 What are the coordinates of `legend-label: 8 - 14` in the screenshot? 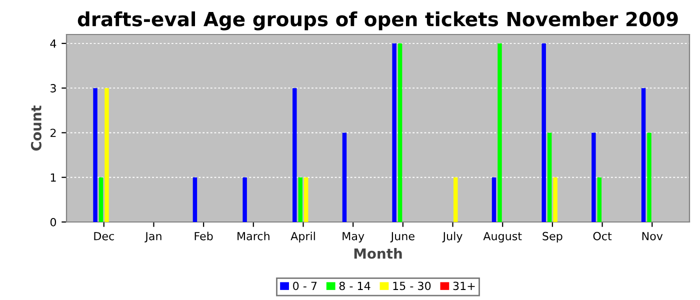 It's located at (354, 286).